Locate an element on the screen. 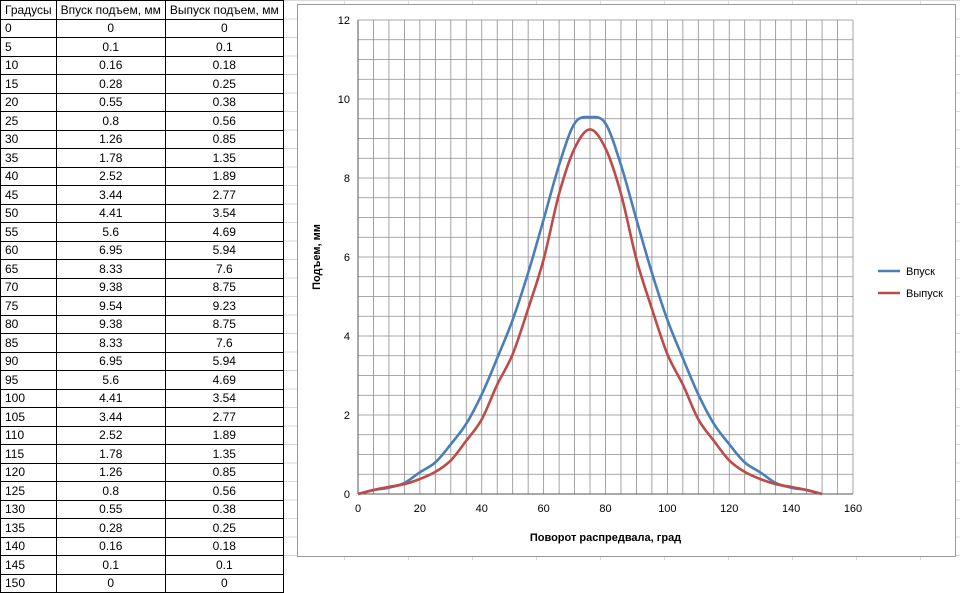  cell-degrees: 95 is located at coordinates (28, 380).